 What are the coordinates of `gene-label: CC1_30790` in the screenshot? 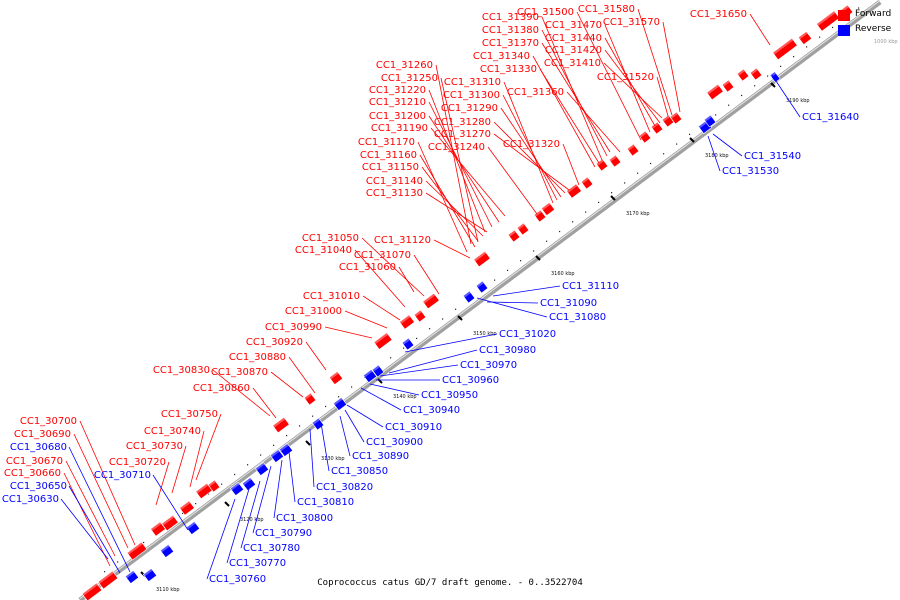 It's located at (283, 533).